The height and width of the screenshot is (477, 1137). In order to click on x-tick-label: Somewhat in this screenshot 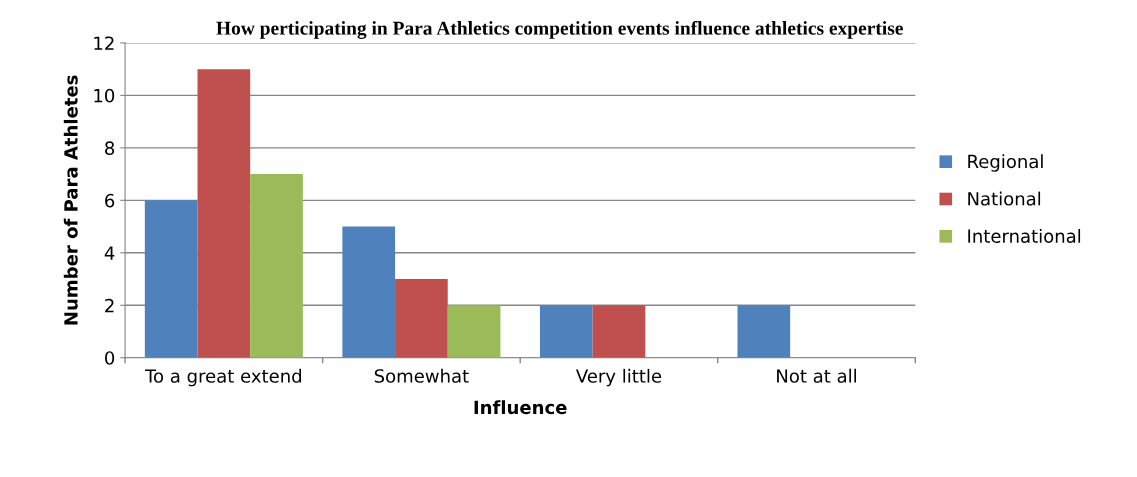, I will do `click(421, 375)`.